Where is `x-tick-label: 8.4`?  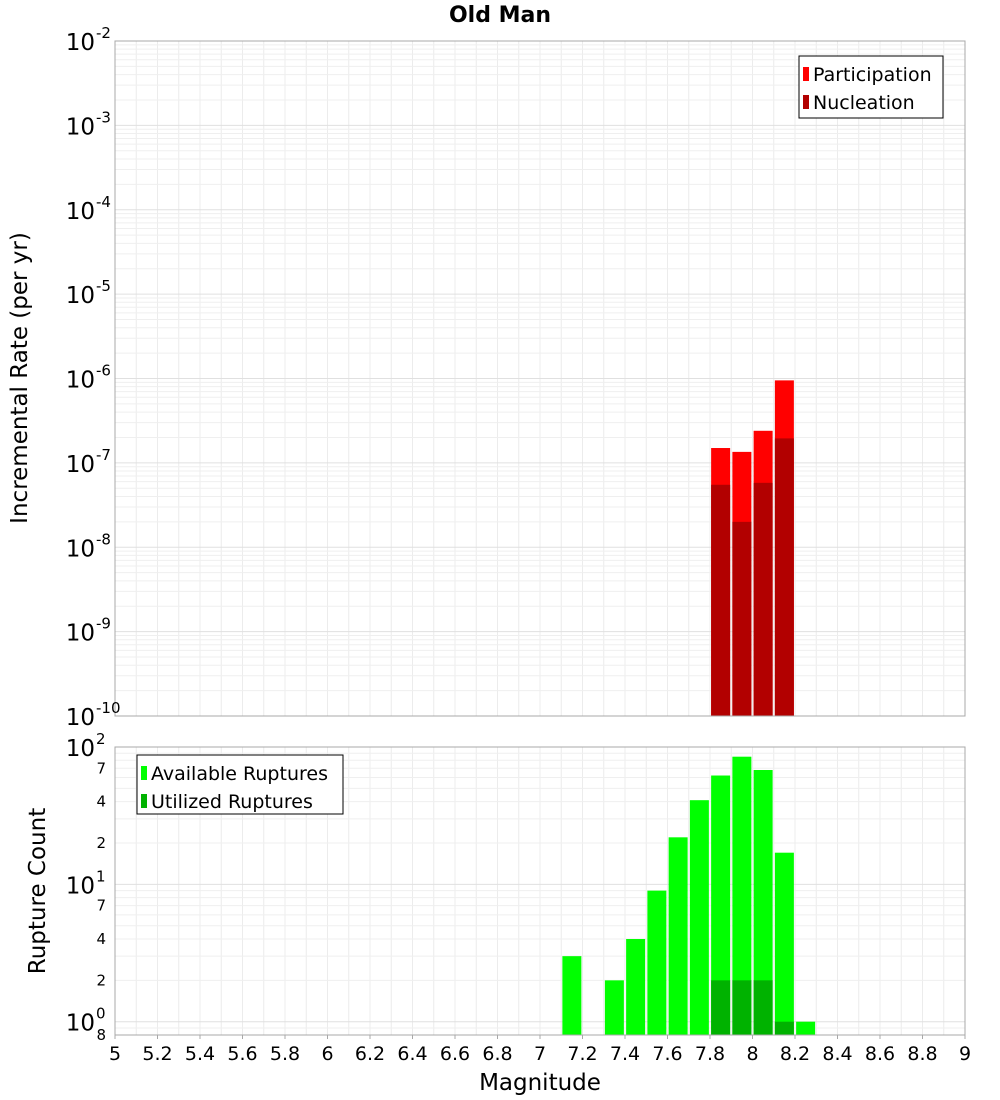 x-tick-label: 8.4 is located at coordinates (837, 1054).